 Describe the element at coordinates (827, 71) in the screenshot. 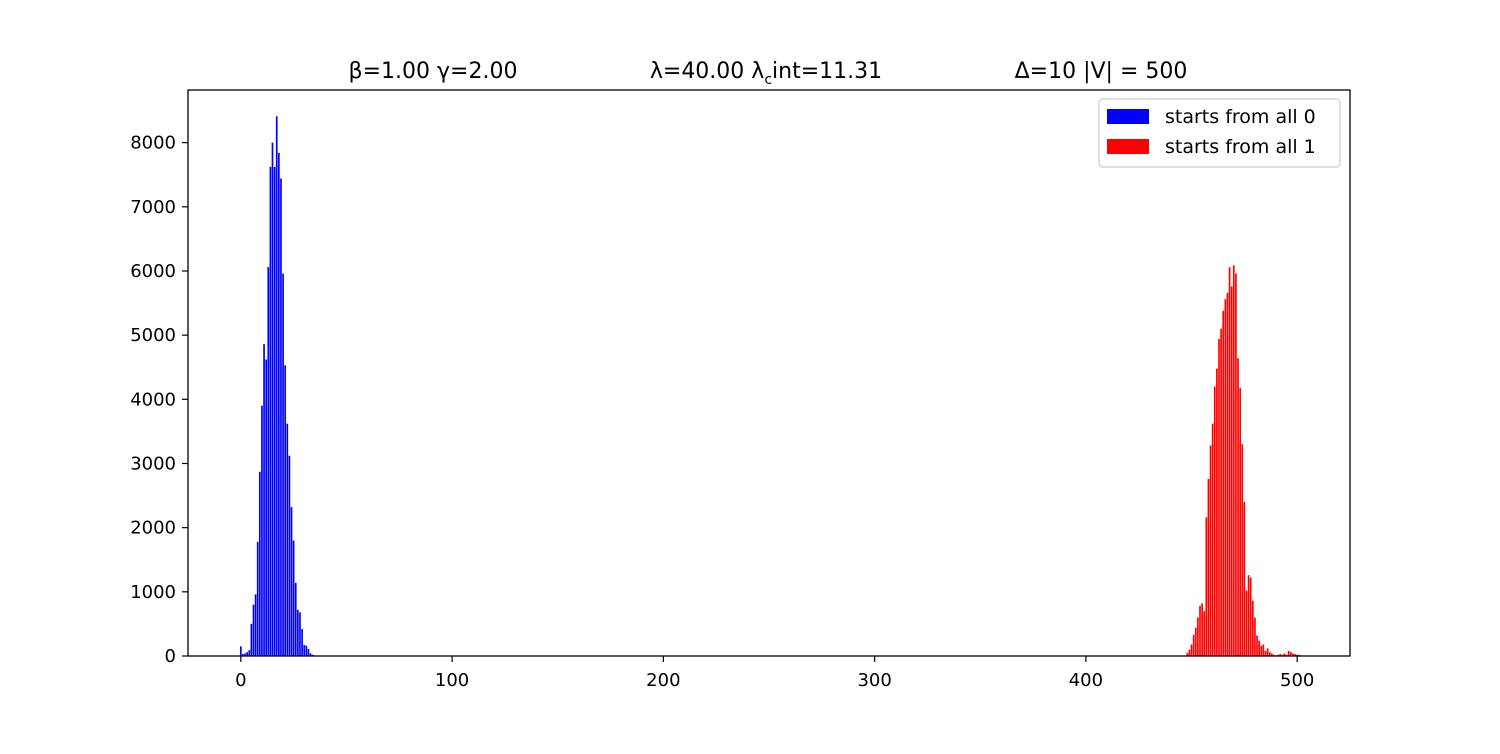

I see `title-lambda-rest: int=11.31` at that location.